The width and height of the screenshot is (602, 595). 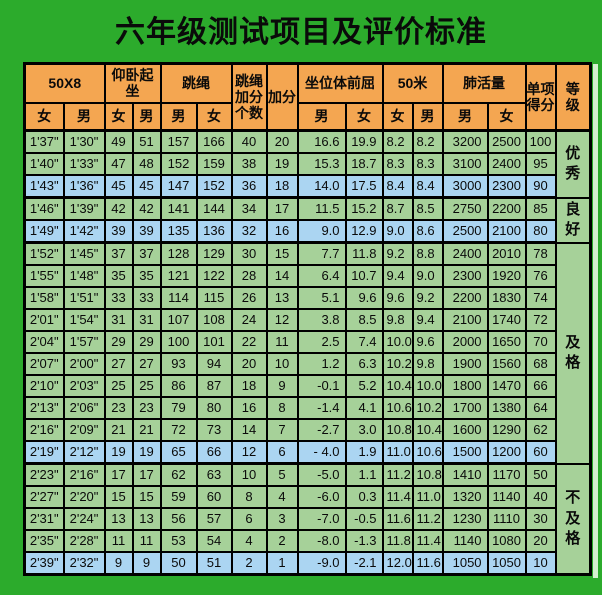 I want to click on cell-situp-f: 13, so click(x=118, y=519).